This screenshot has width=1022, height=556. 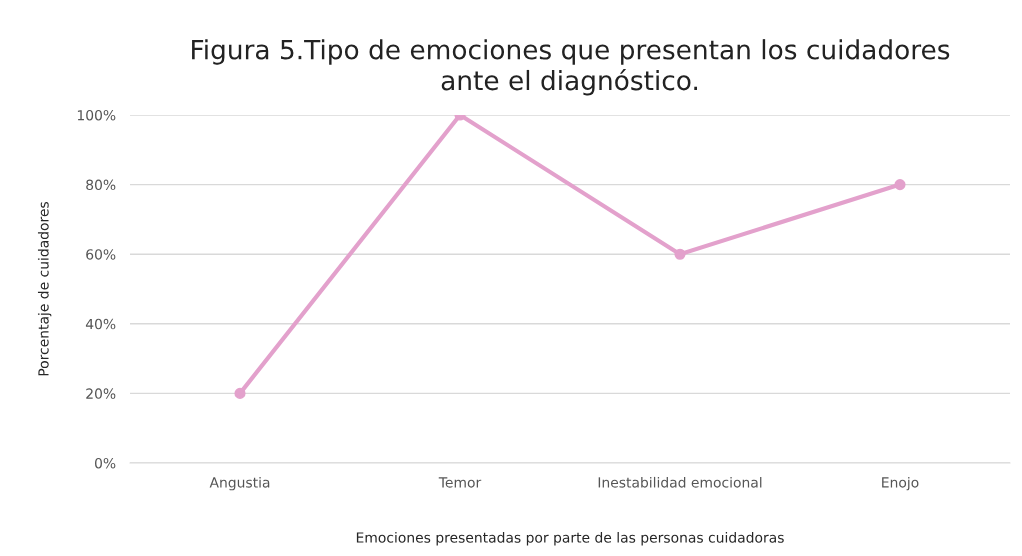 What do you see at coordinates (900, 483) in the screenshot?
I see `x-tick-label: Enojo` at bounding box center [900, 483].